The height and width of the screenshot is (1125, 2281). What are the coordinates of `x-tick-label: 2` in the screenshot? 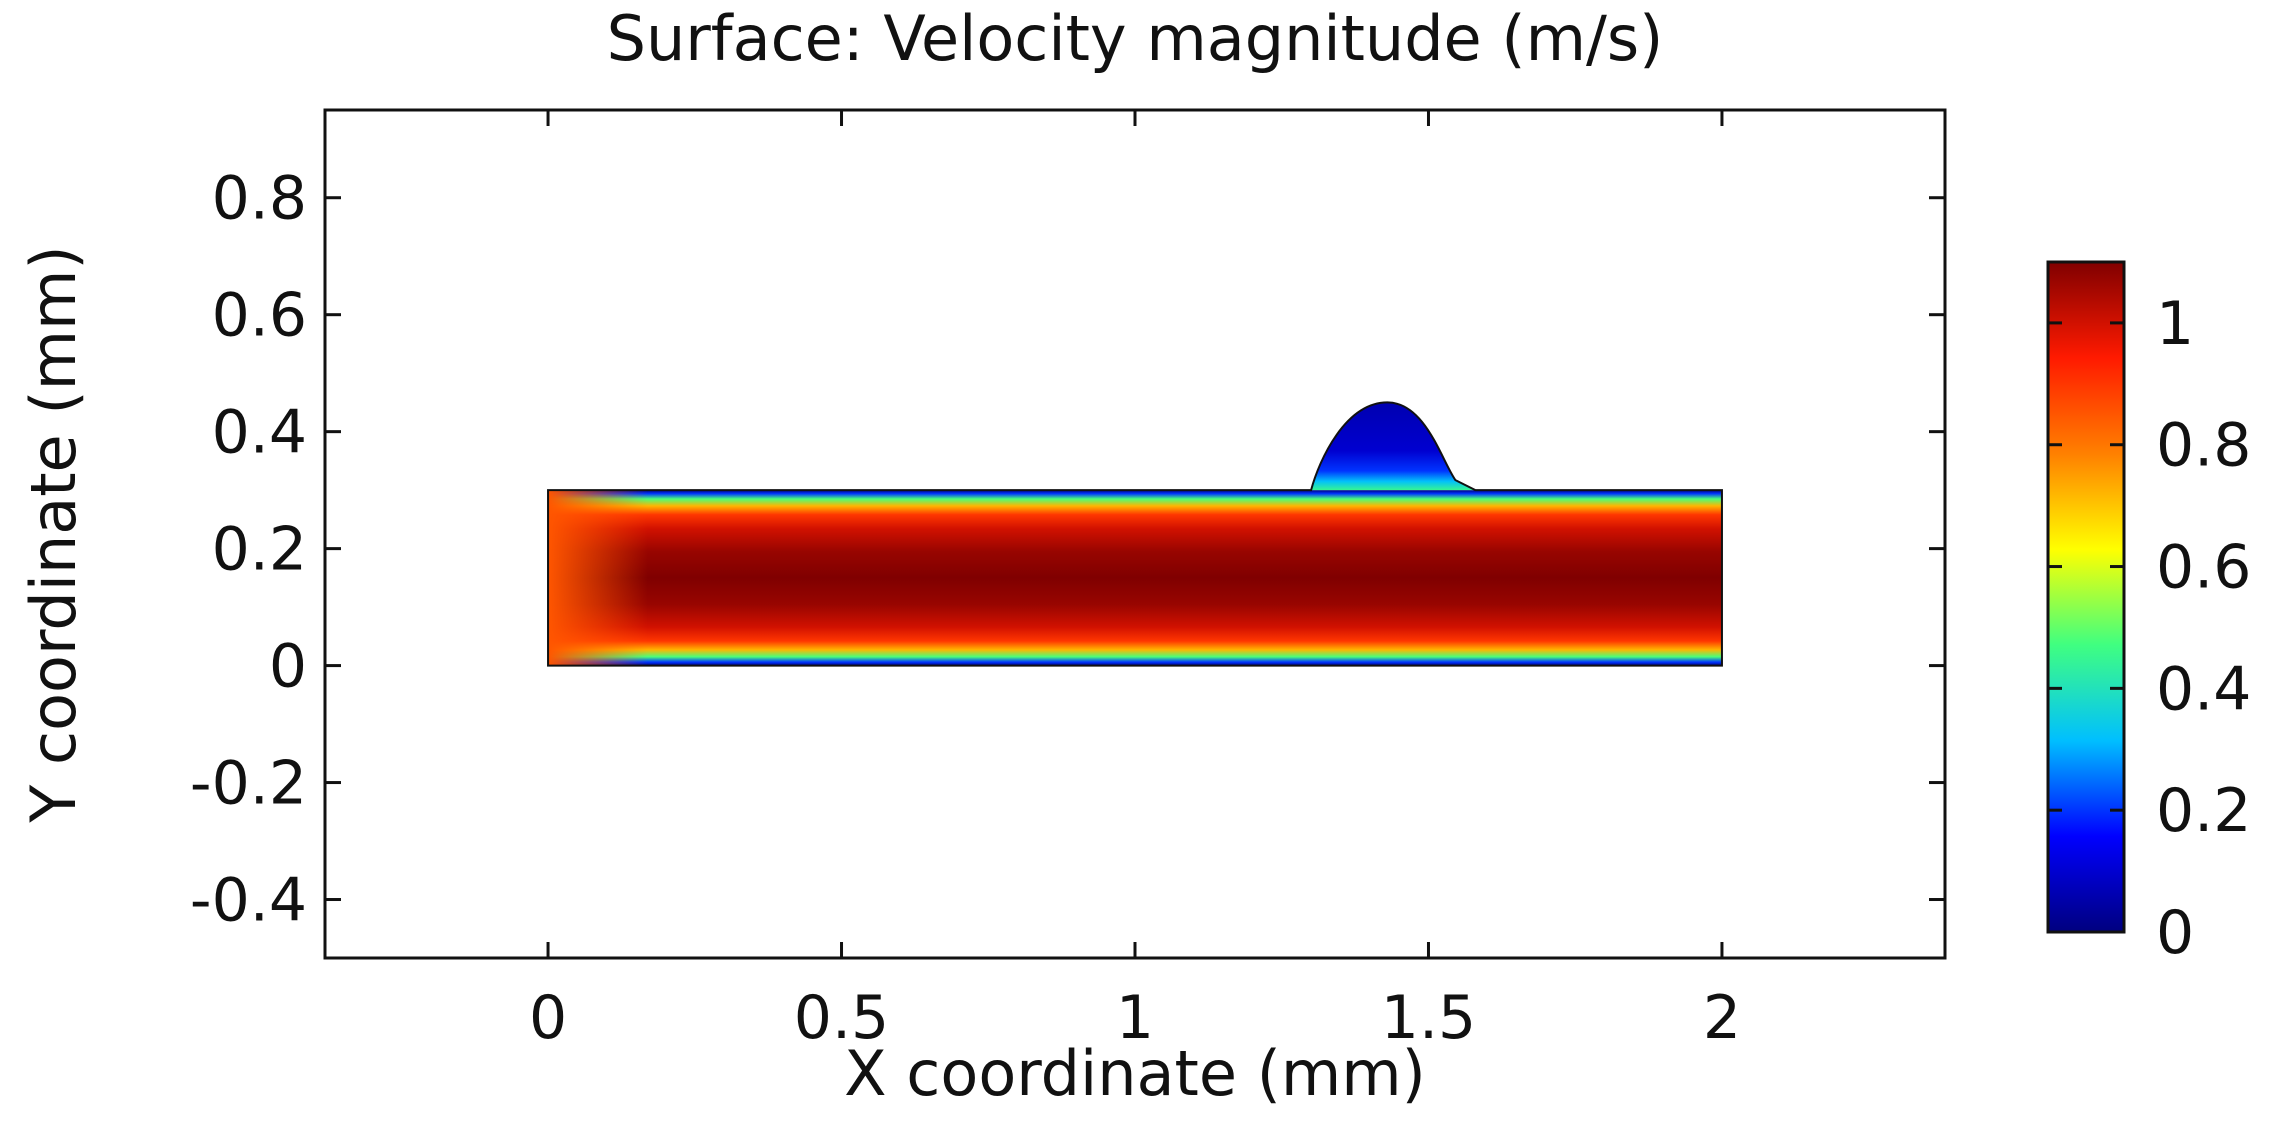 It's located at (1722, 1018).